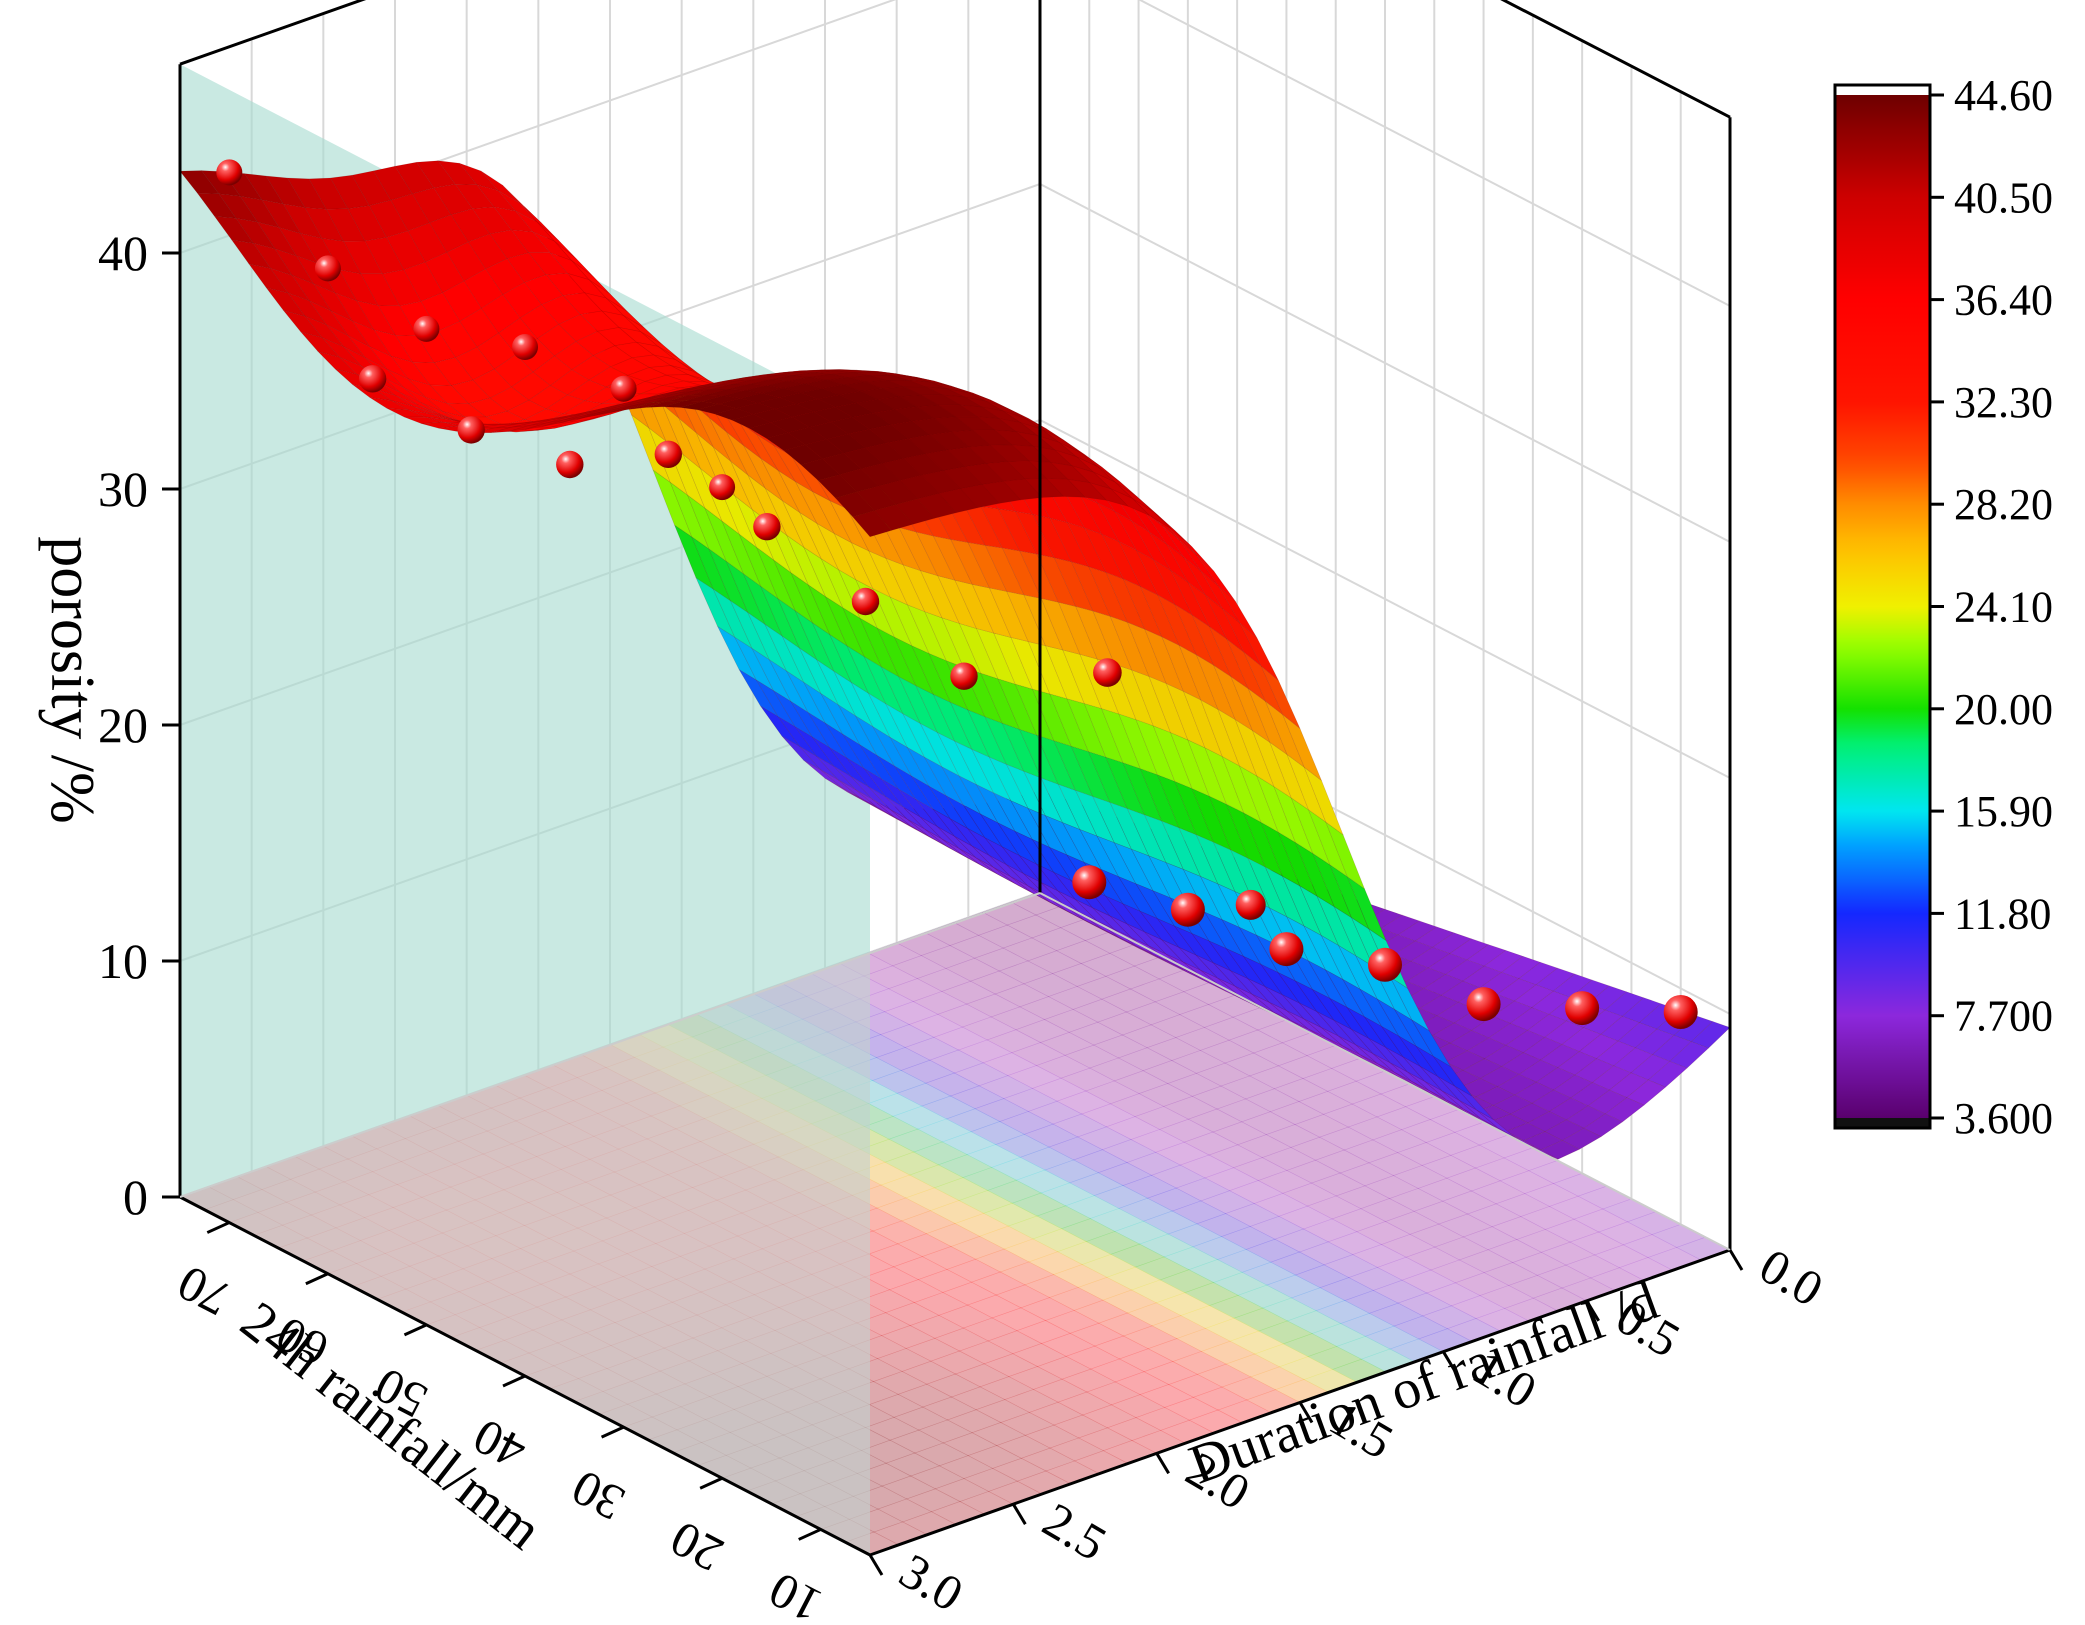  I want to click on y-tick-label: 20, so click(696, 1547).